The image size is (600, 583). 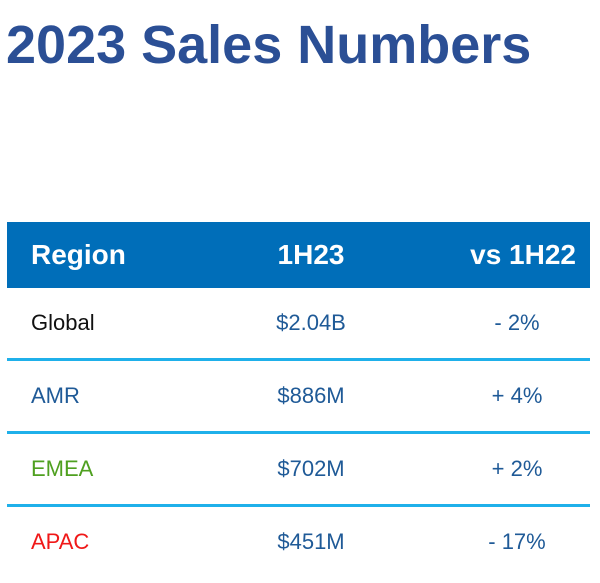 I want to click on change-cell: + 2%, so click(x=517, y=468).